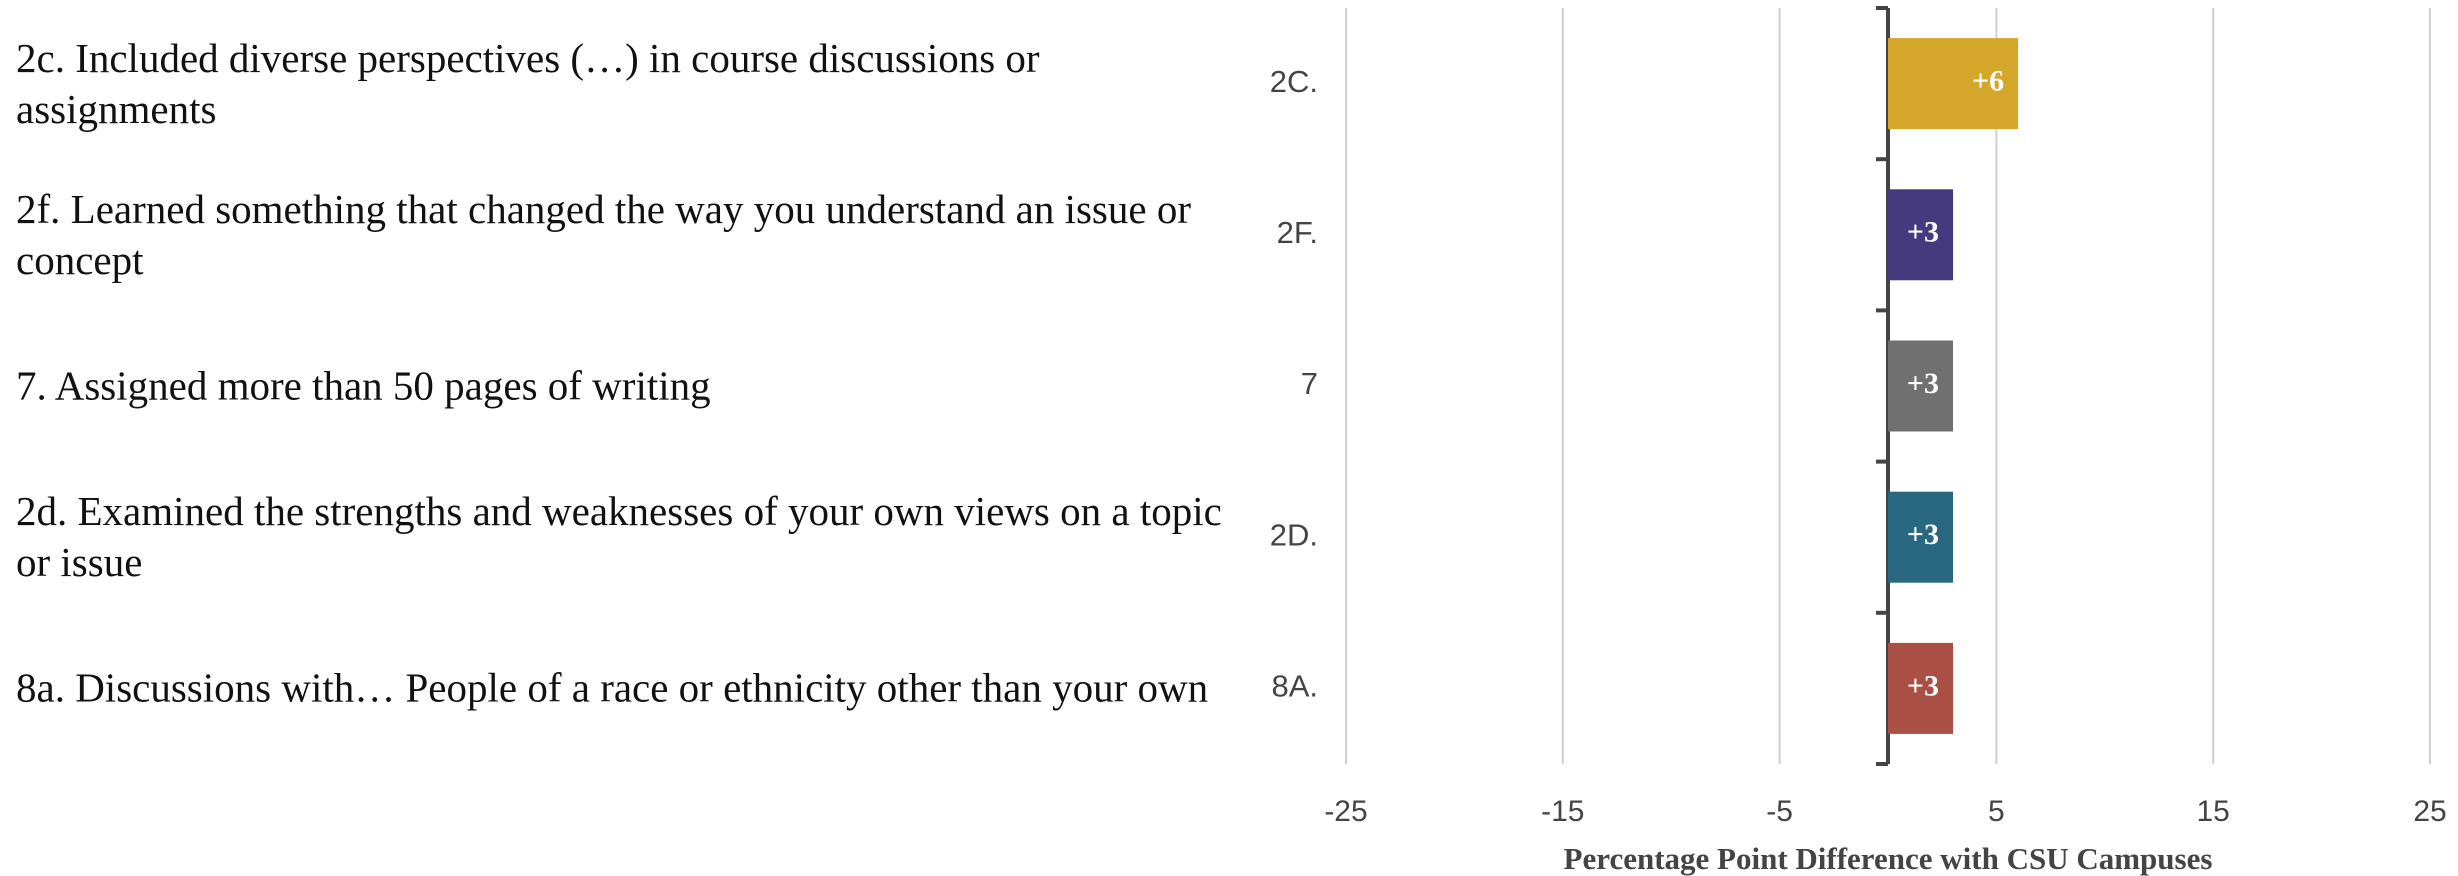 This screenshot has width=2458, height=876. I want to click on y-tick-label: 8A., so click(1294, 686).